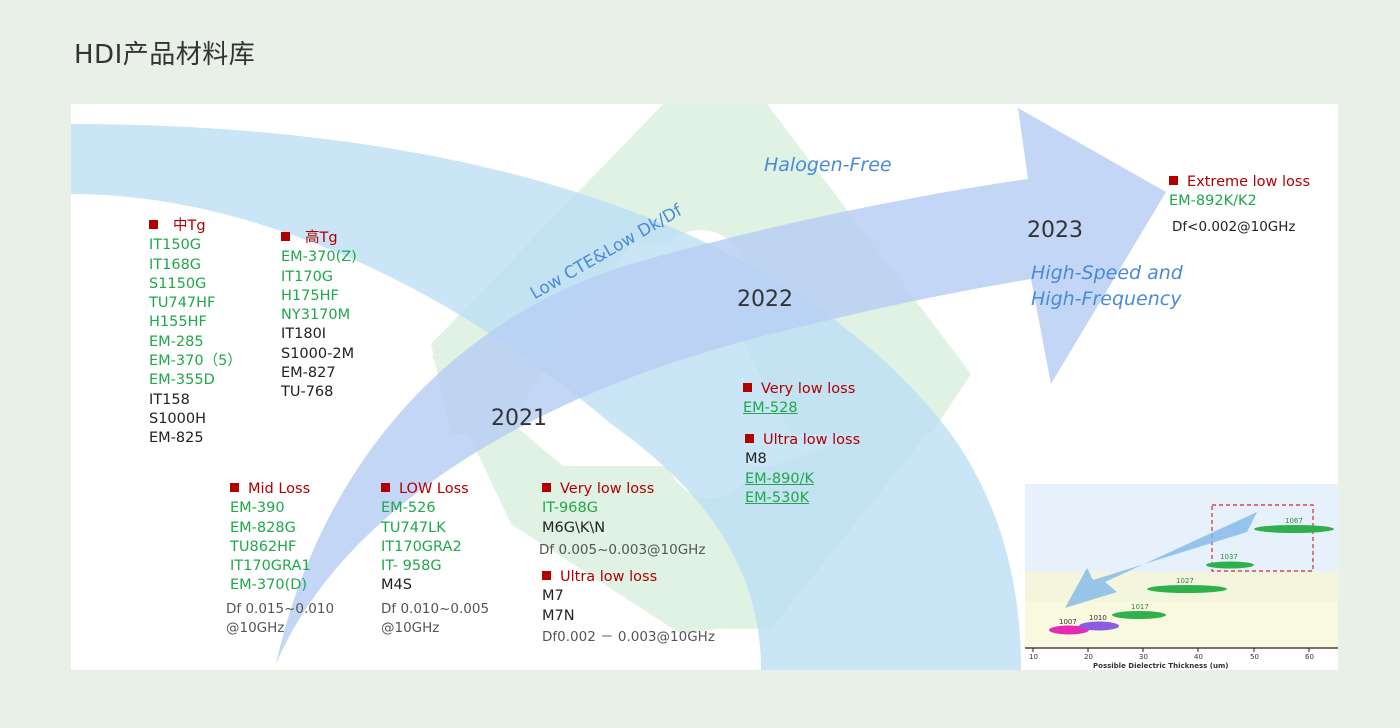  What do you see at coordinates (263, 527) in the screenshot?
I see `material-item: EM-828G` at bounding box center [263, 527].